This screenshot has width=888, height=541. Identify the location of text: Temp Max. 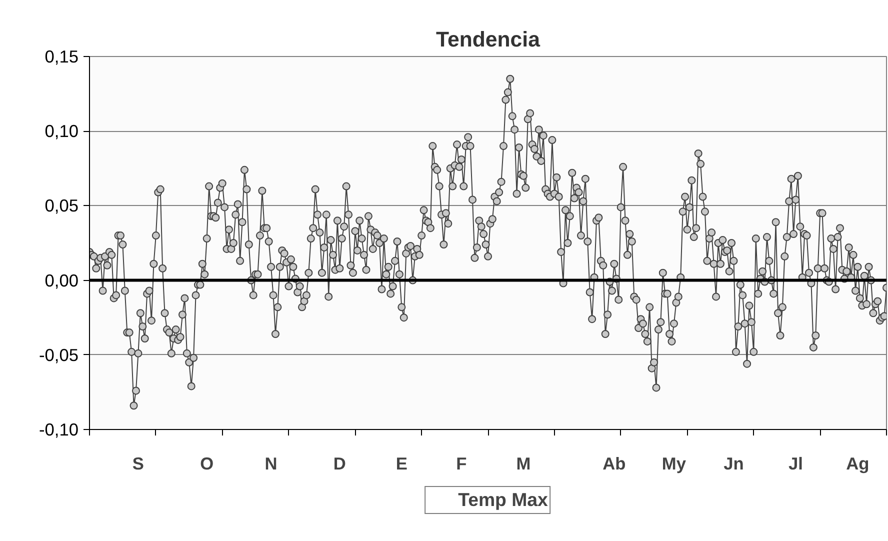
(503, 500).